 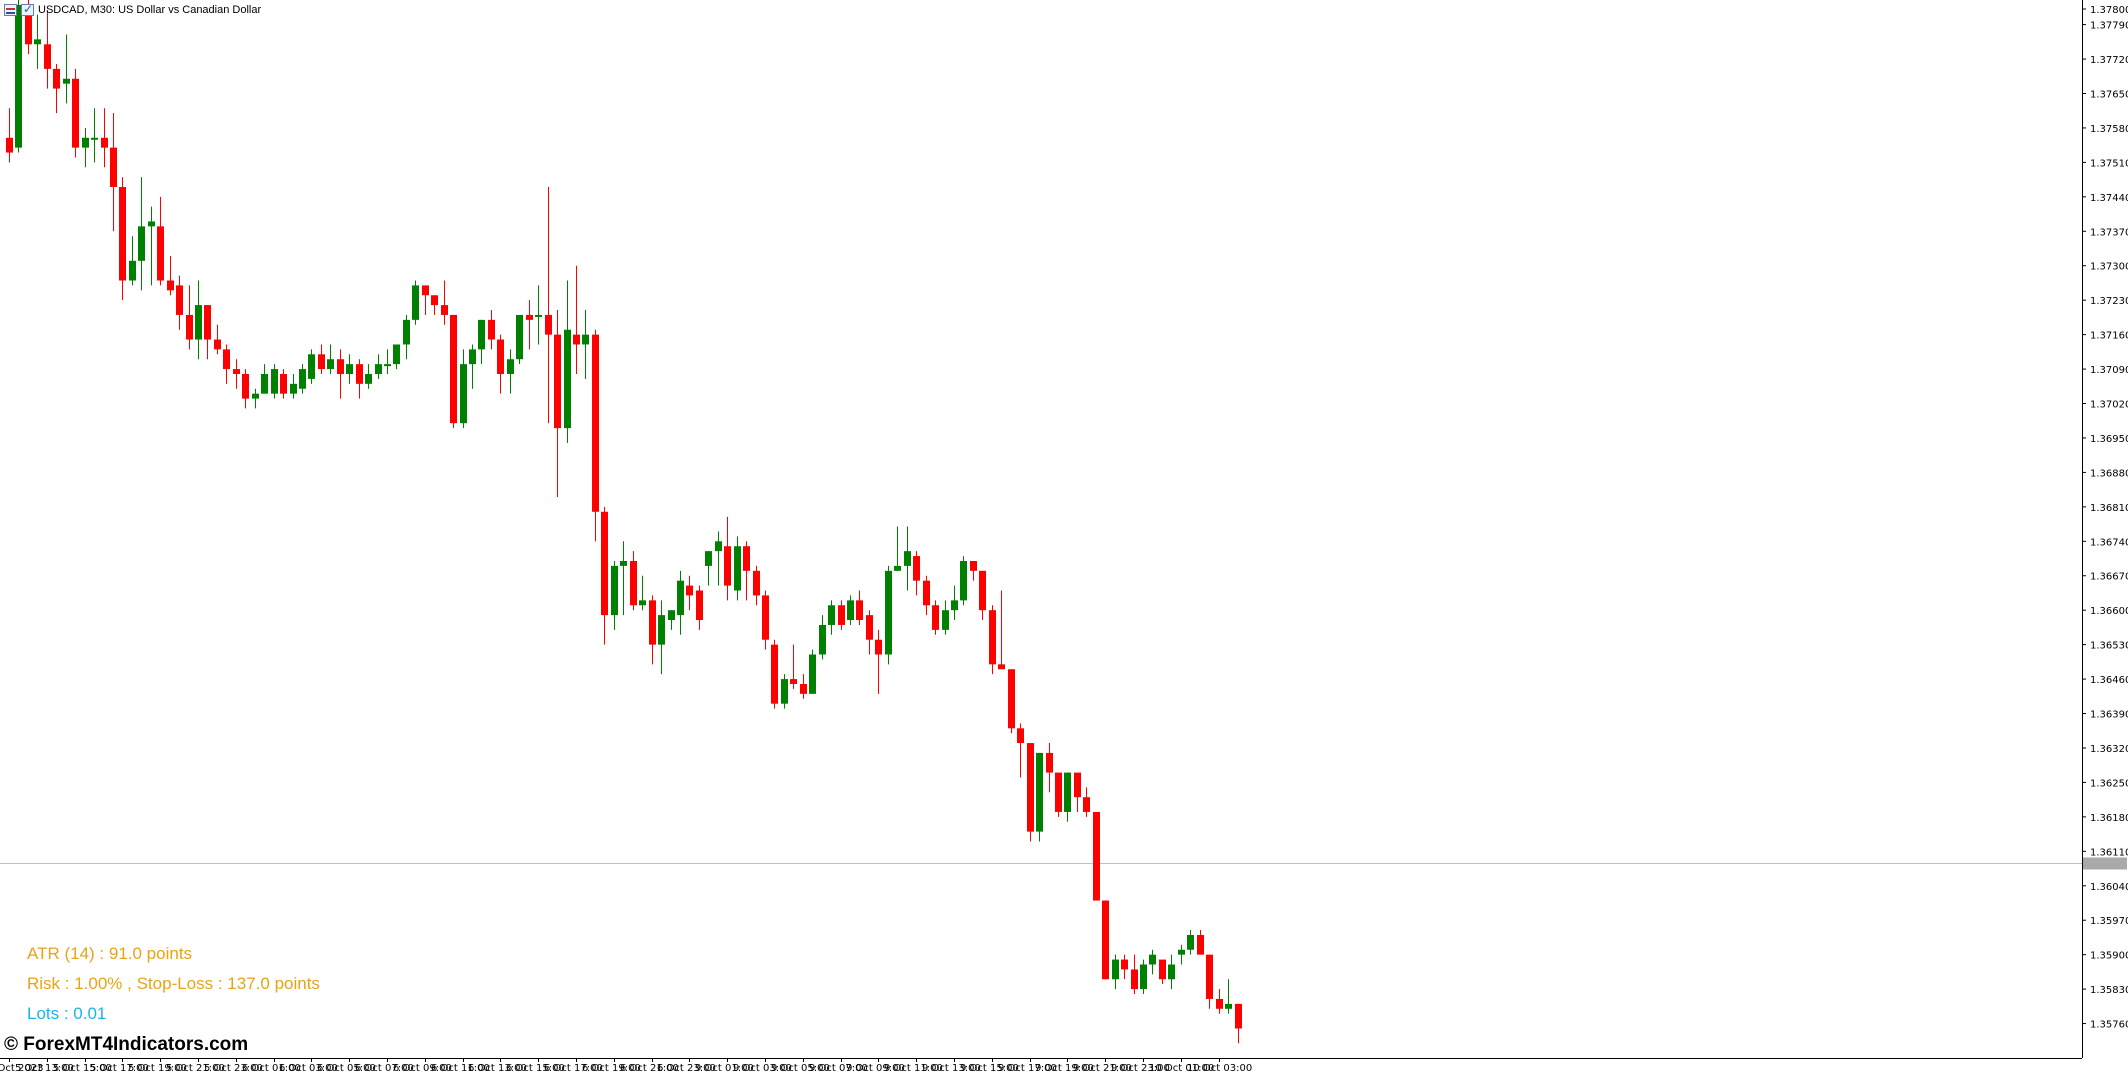 I want to click on lots-value-label: Lots : 0.01, so click(x=67, y=1013).